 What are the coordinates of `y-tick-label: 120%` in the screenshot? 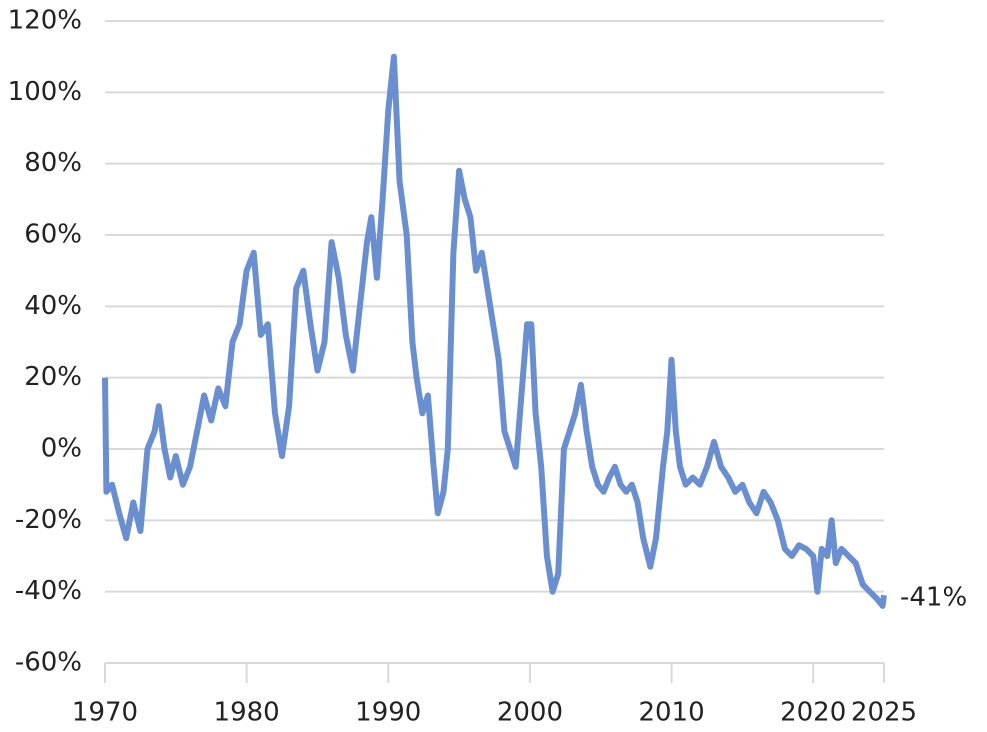 It's located at (45, 21).